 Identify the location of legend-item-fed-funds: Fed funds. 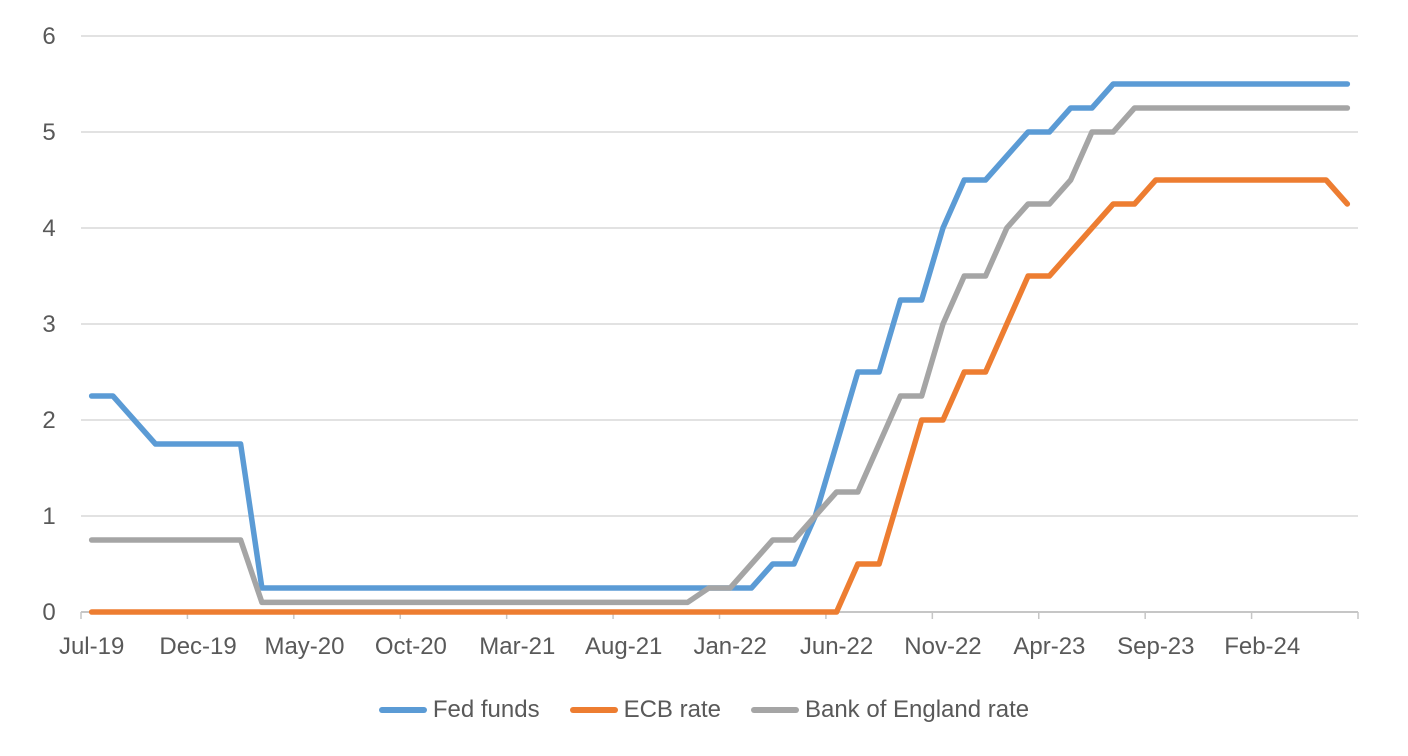
(459, 709).